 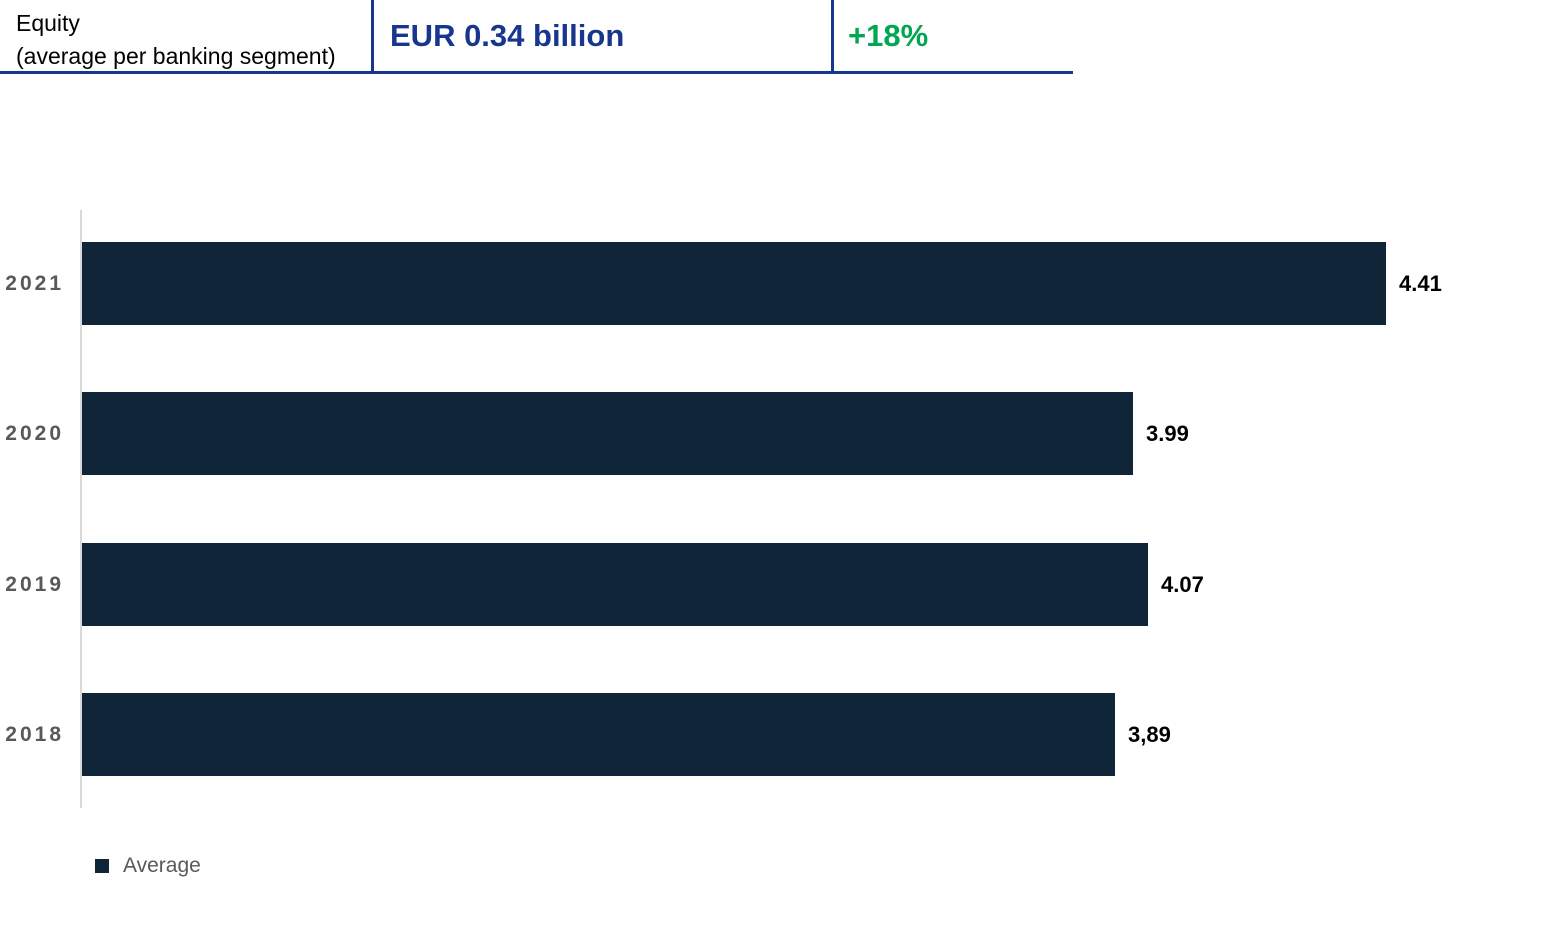 What do you see at coordinates (34, 433) in the screenshot?
I see `year-label: 2020` at bounding box center [34, 433].